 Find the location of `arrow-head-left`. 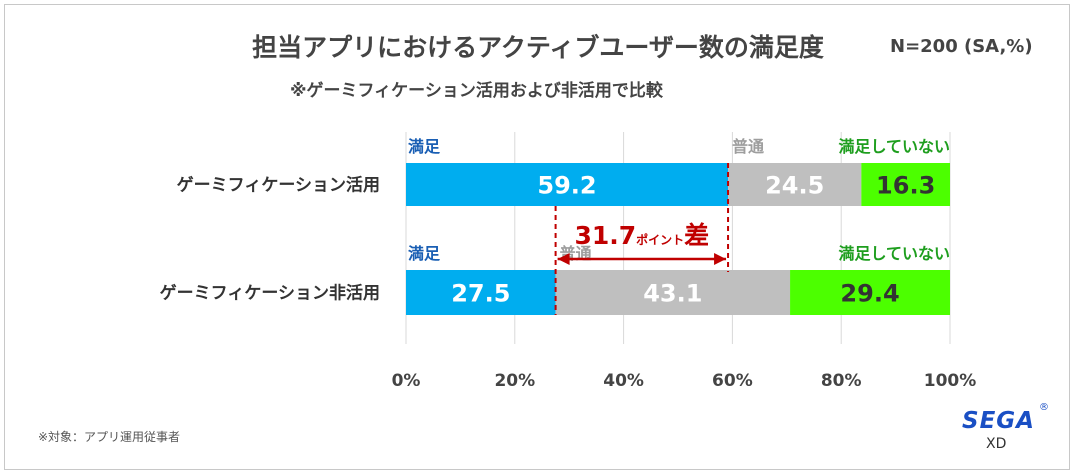

arrow-head-left is located at coordinates (563, 259).